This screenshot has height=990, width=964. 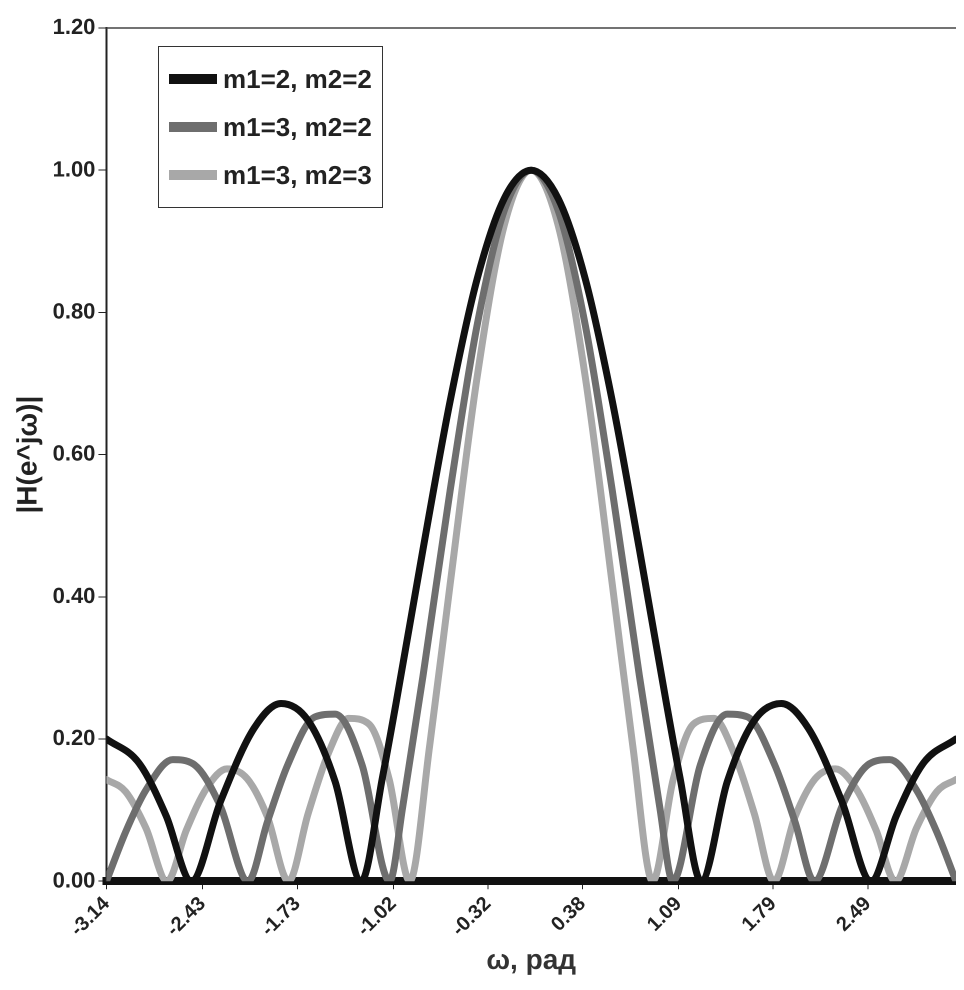 I want to click on y-tick-label: 1.00, so click(x=74, y=169).